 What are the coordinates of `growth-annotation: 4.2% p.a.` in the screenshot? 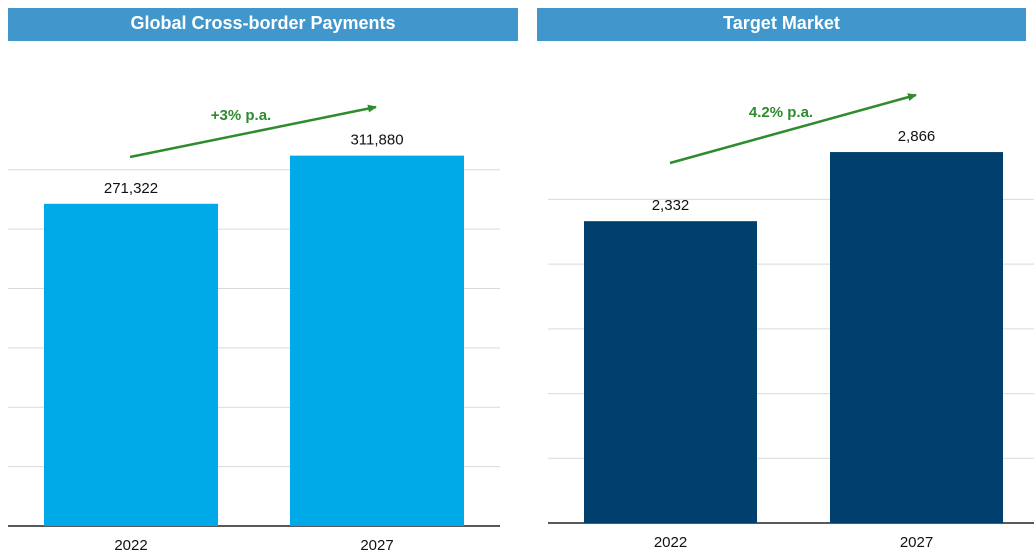 It's located at (781, 112).